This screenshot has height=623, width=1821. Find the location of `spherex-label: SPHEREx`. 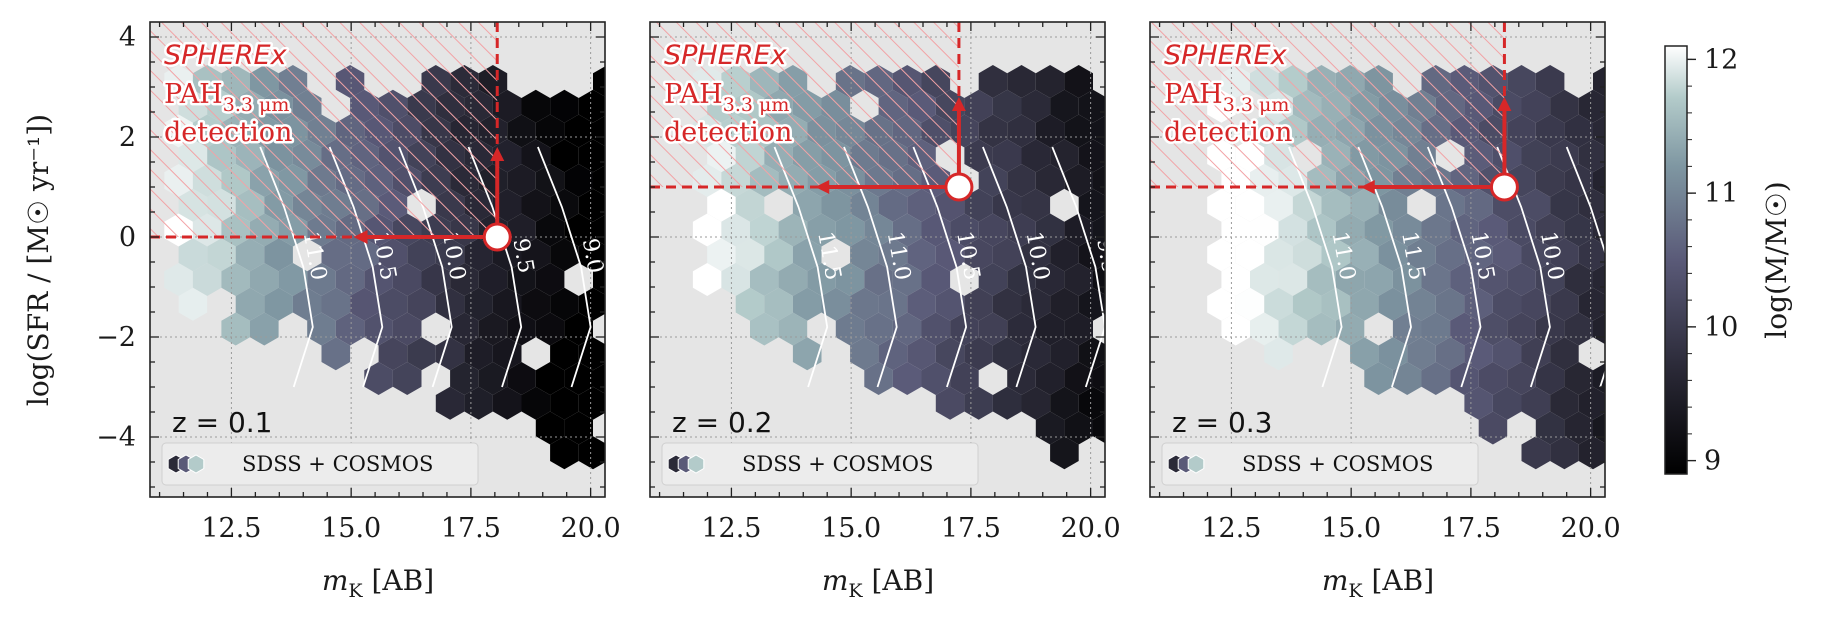

spherex-label: SPHEREx is located at coordinates (226, 55).